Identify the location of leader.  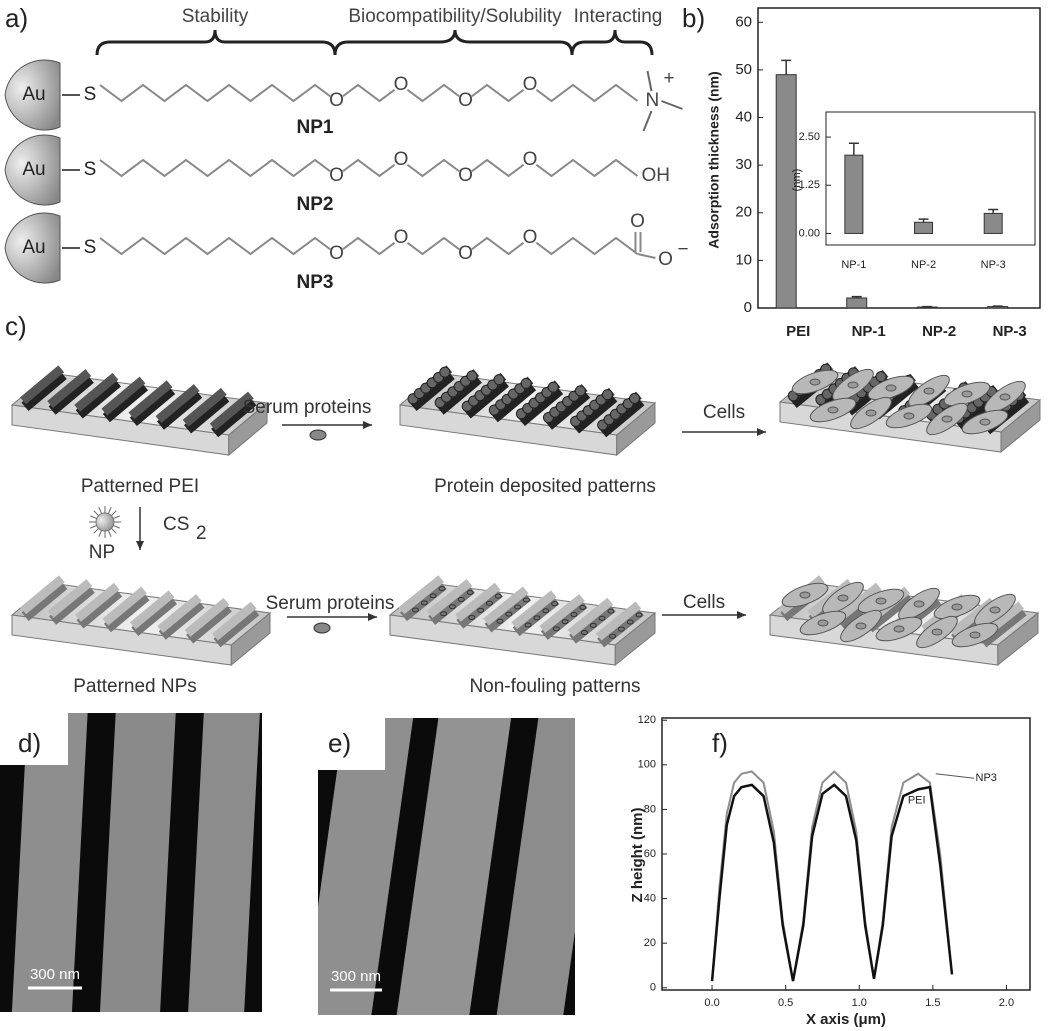
(955, 776).